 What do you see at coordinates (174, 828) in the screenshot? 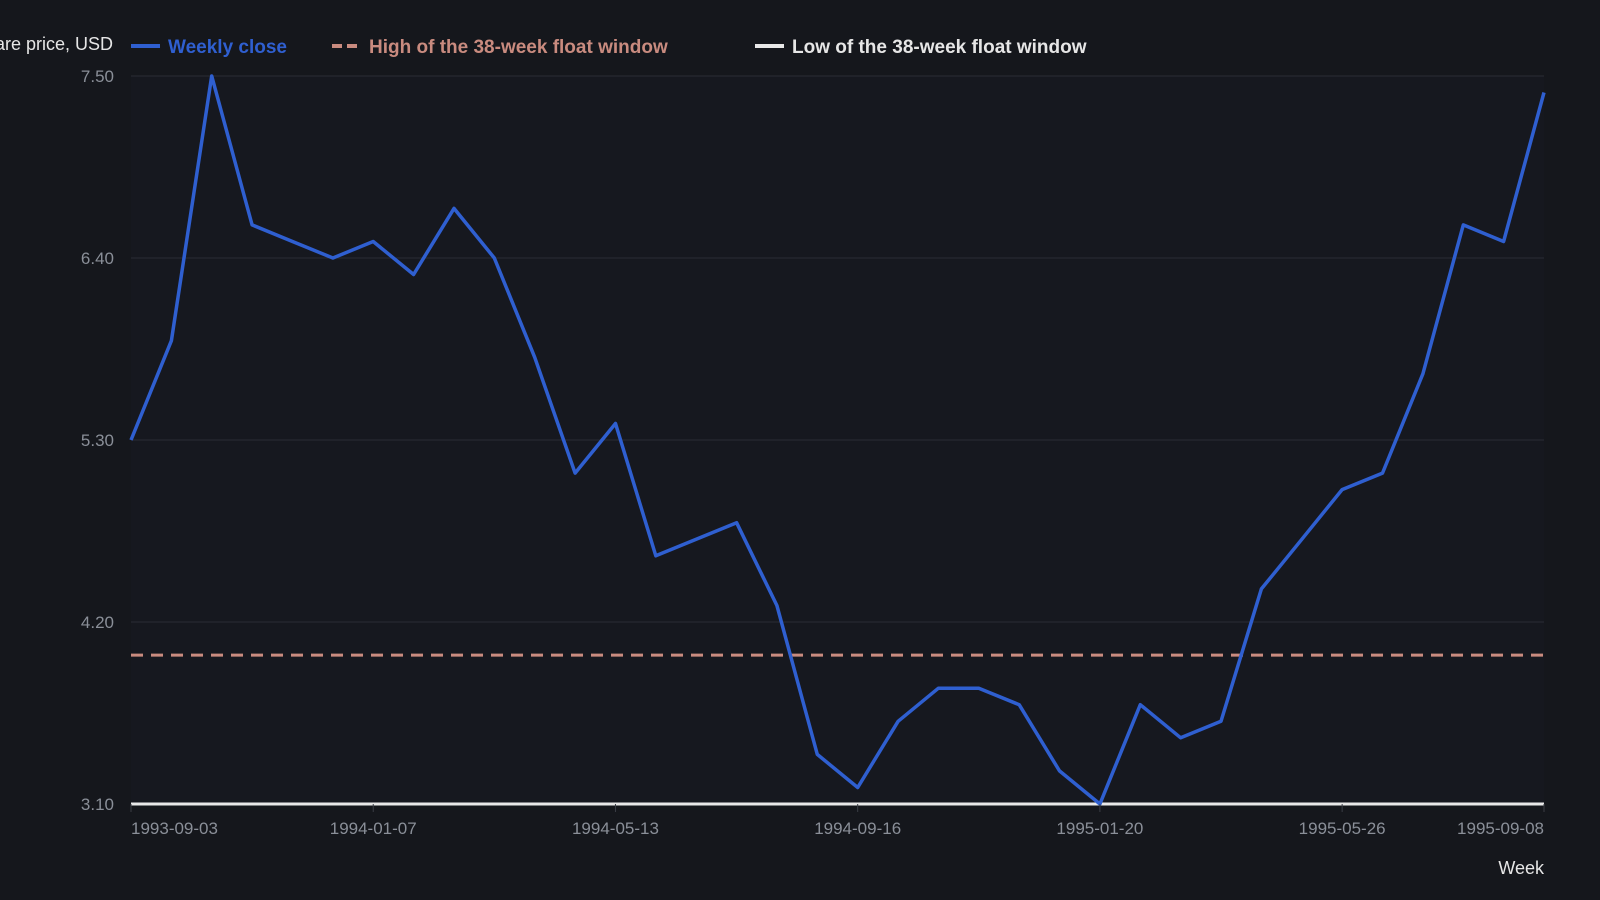
I see `x-tick-label: 1993-09-03` at bounding box center [174, 828].